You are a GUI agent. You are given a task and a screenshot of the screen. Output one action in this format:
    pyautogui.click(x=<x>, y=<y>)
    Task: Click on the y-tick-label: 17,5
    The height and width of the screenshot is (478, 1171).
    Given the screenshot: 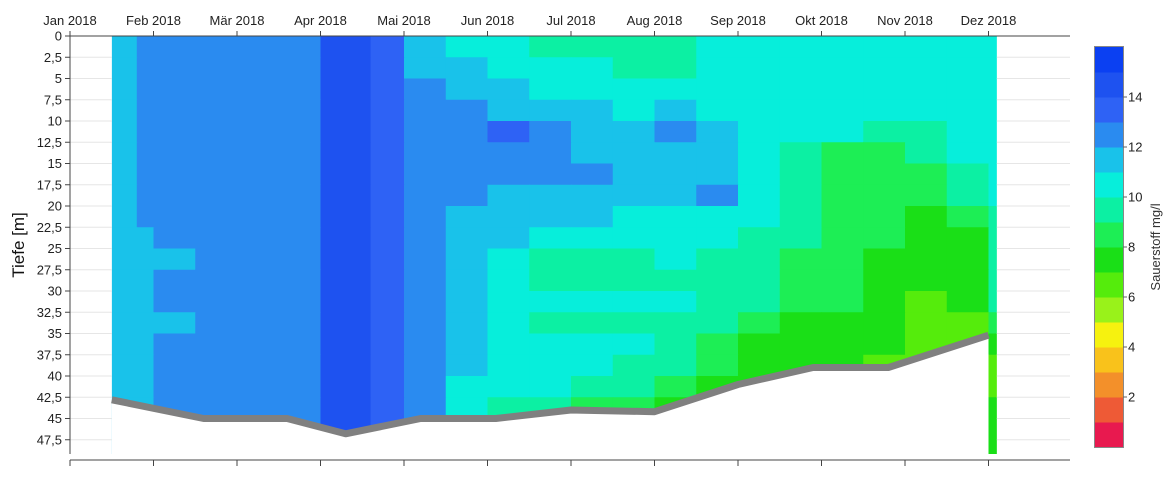 What is the action you would take?
    pyautogui.click(x=49, y=184)
    